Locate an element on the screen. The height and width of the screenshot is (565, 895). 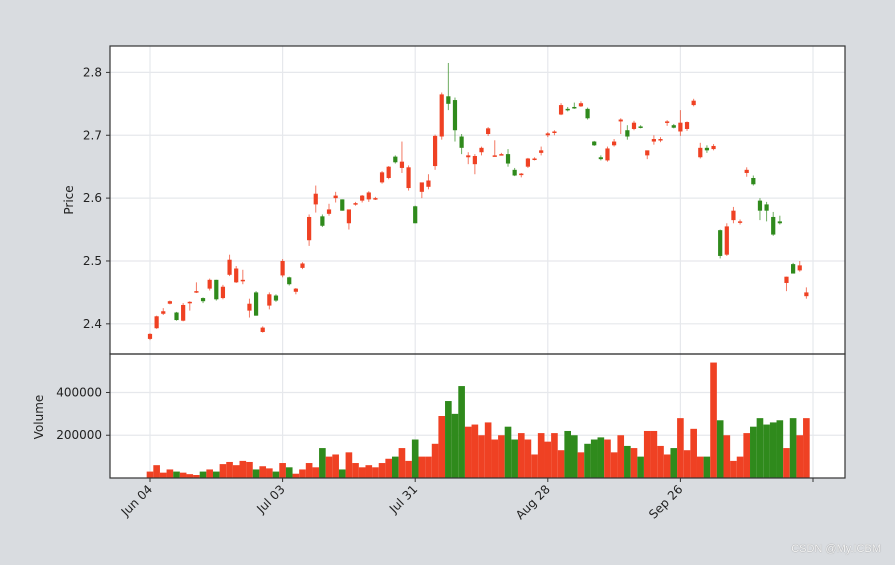
x-axis-ticks: Jun 04 Jul 03 Jul 31 Aug 28 Sep 26 is located at coordinates (466, 500).